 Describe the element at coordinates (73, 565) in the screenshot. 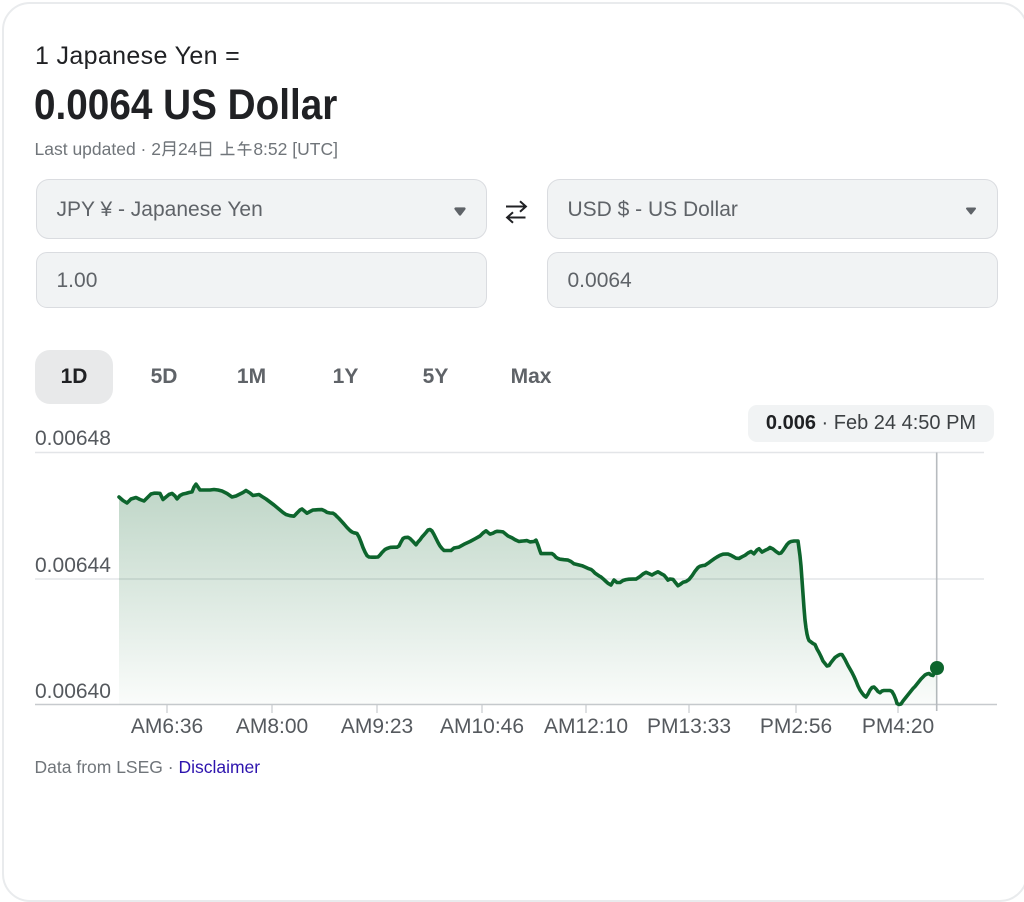

I see `svg-text: 0.00644` at that location.